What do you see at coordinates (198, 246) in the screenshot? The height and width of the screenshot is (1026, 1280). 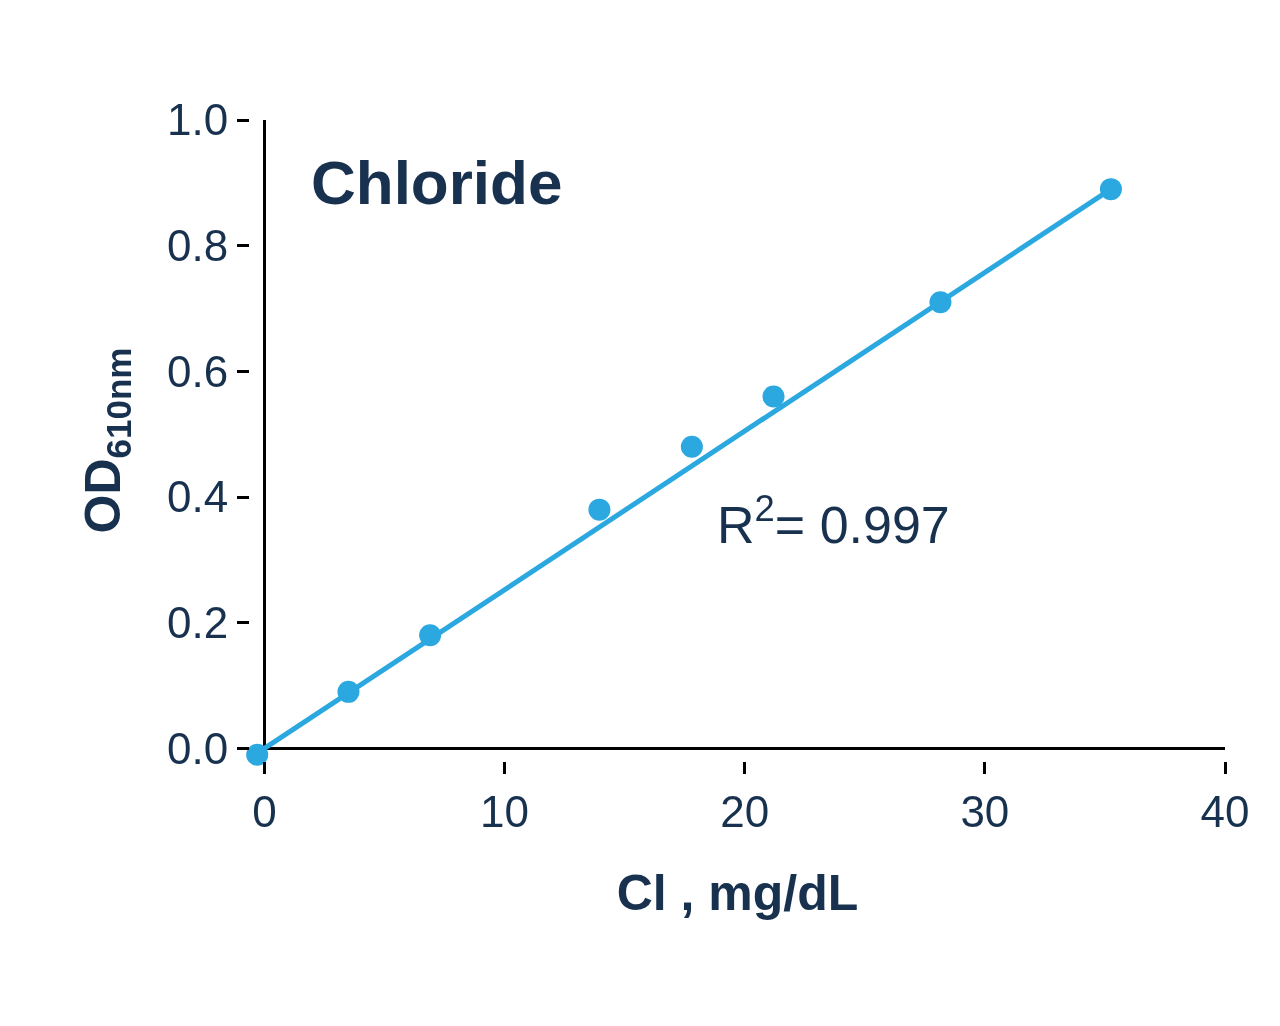 I see `y-tick-label: 0.8` at bounding box center [198, 246].